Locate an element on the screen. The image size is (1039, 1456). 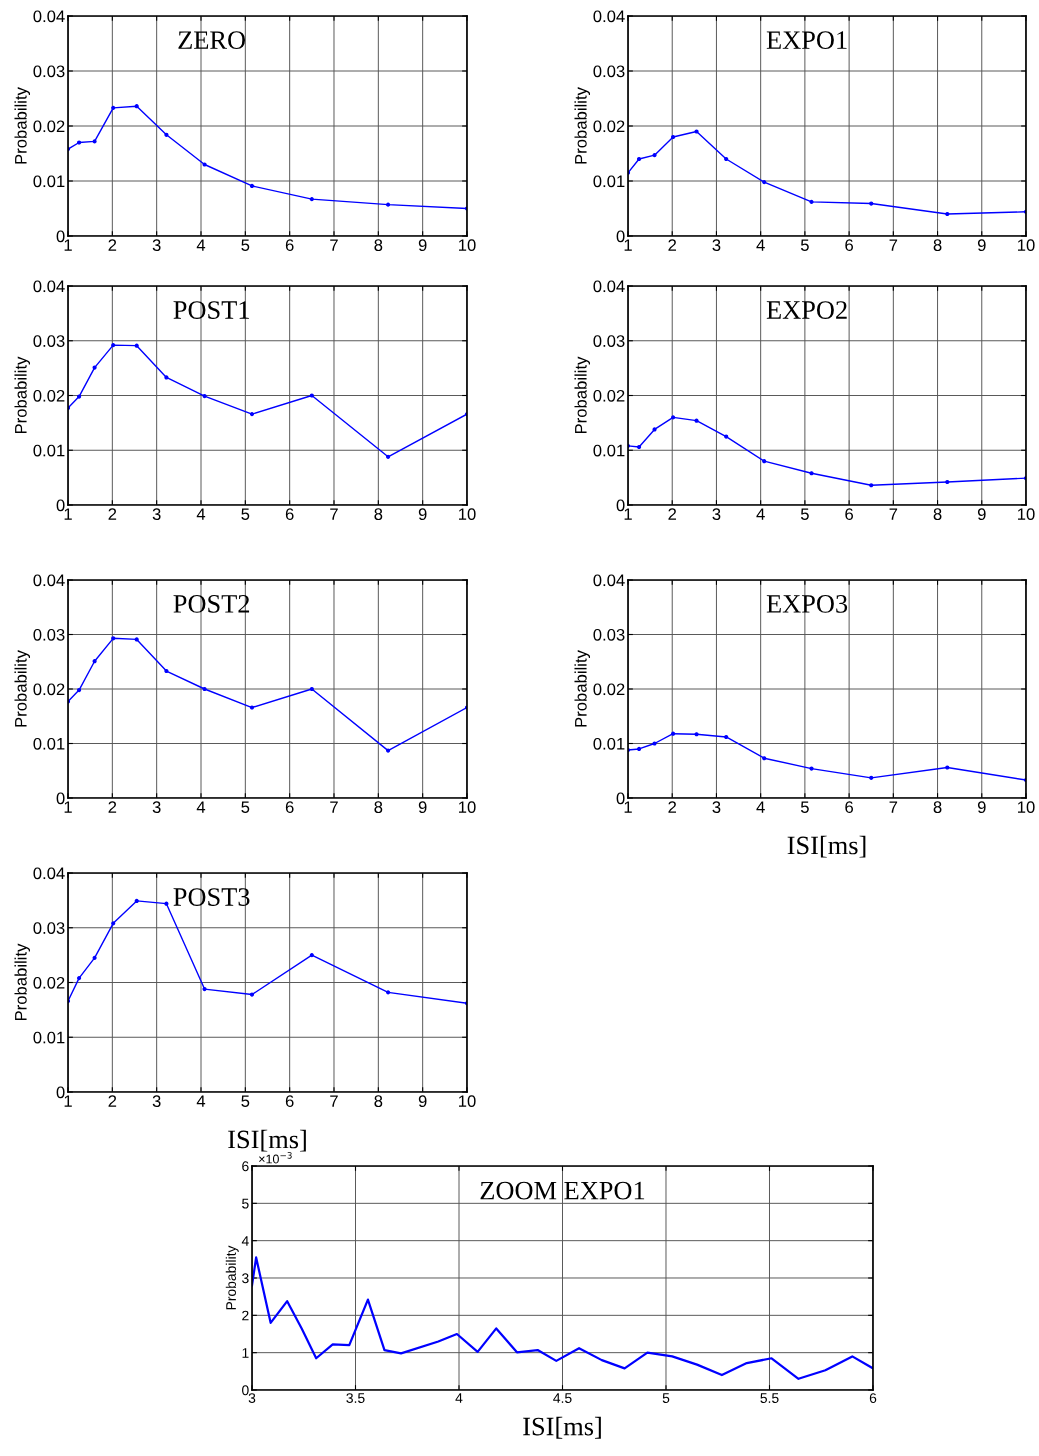
x-tick-label: 5.5 is located at coordinates (769, 1398).